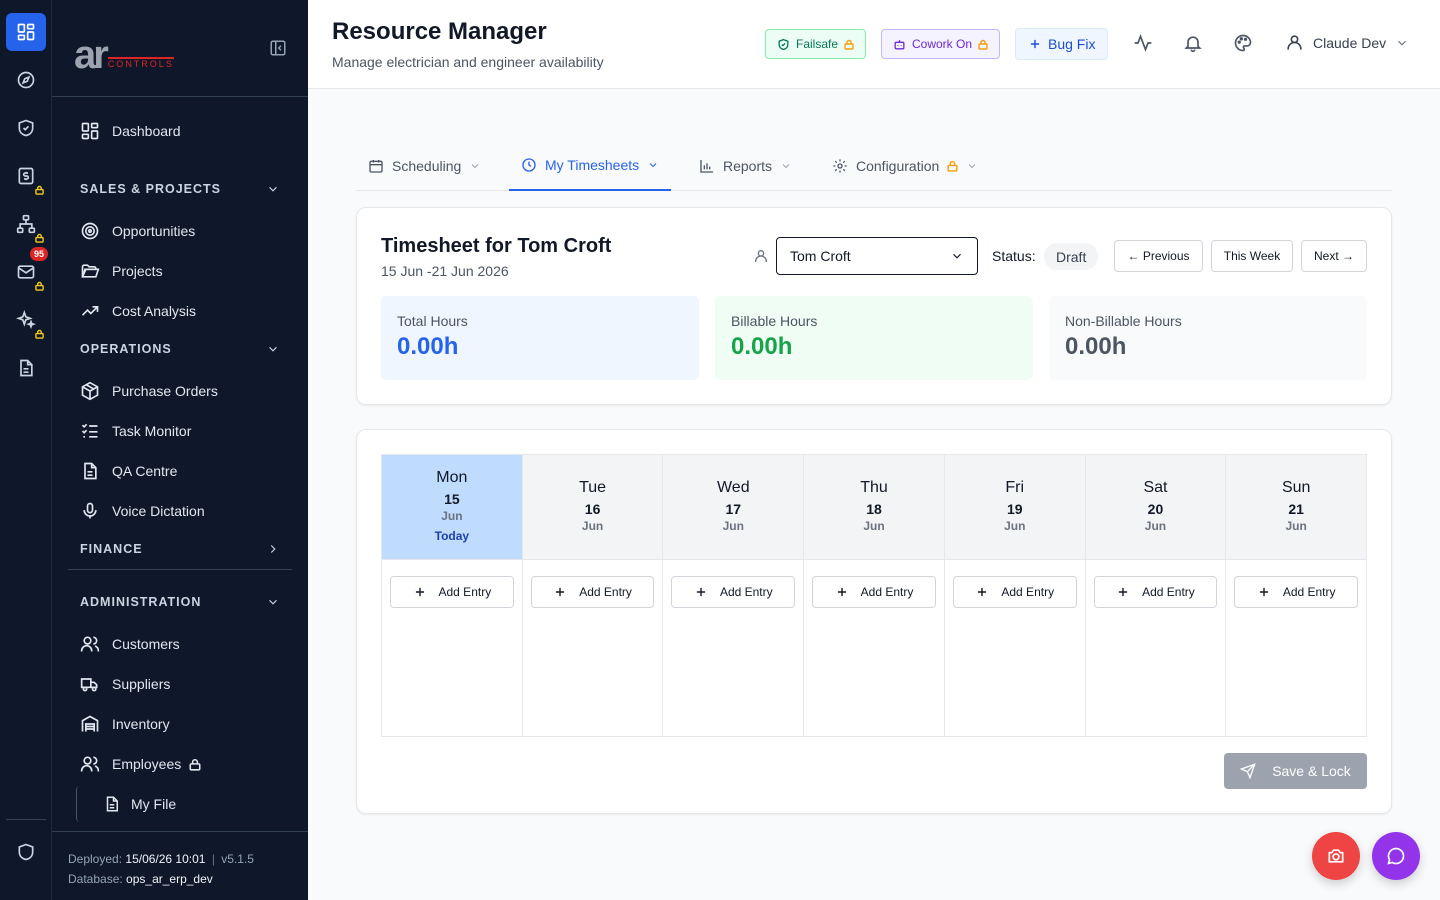 Image resolution: width=1440 pixels, height=900 pixels. What do you see at coordinates (26, 852) in the screenshot?
I see `rail-security-button` at bounding box center [26, 852].